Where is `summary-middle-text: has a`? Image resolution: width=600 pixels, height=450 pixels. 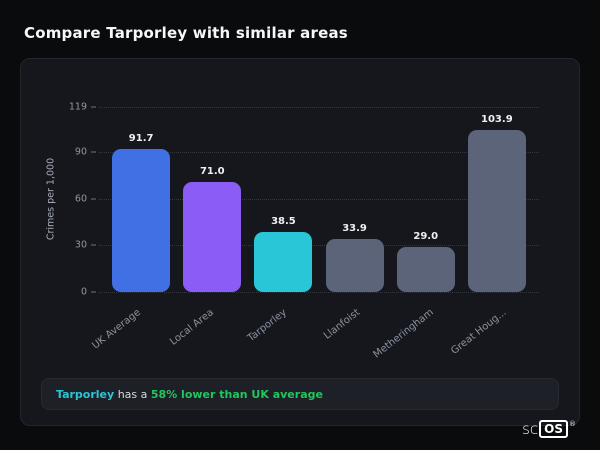 summary-middle-text: has a is located at coordinates (132, 394).